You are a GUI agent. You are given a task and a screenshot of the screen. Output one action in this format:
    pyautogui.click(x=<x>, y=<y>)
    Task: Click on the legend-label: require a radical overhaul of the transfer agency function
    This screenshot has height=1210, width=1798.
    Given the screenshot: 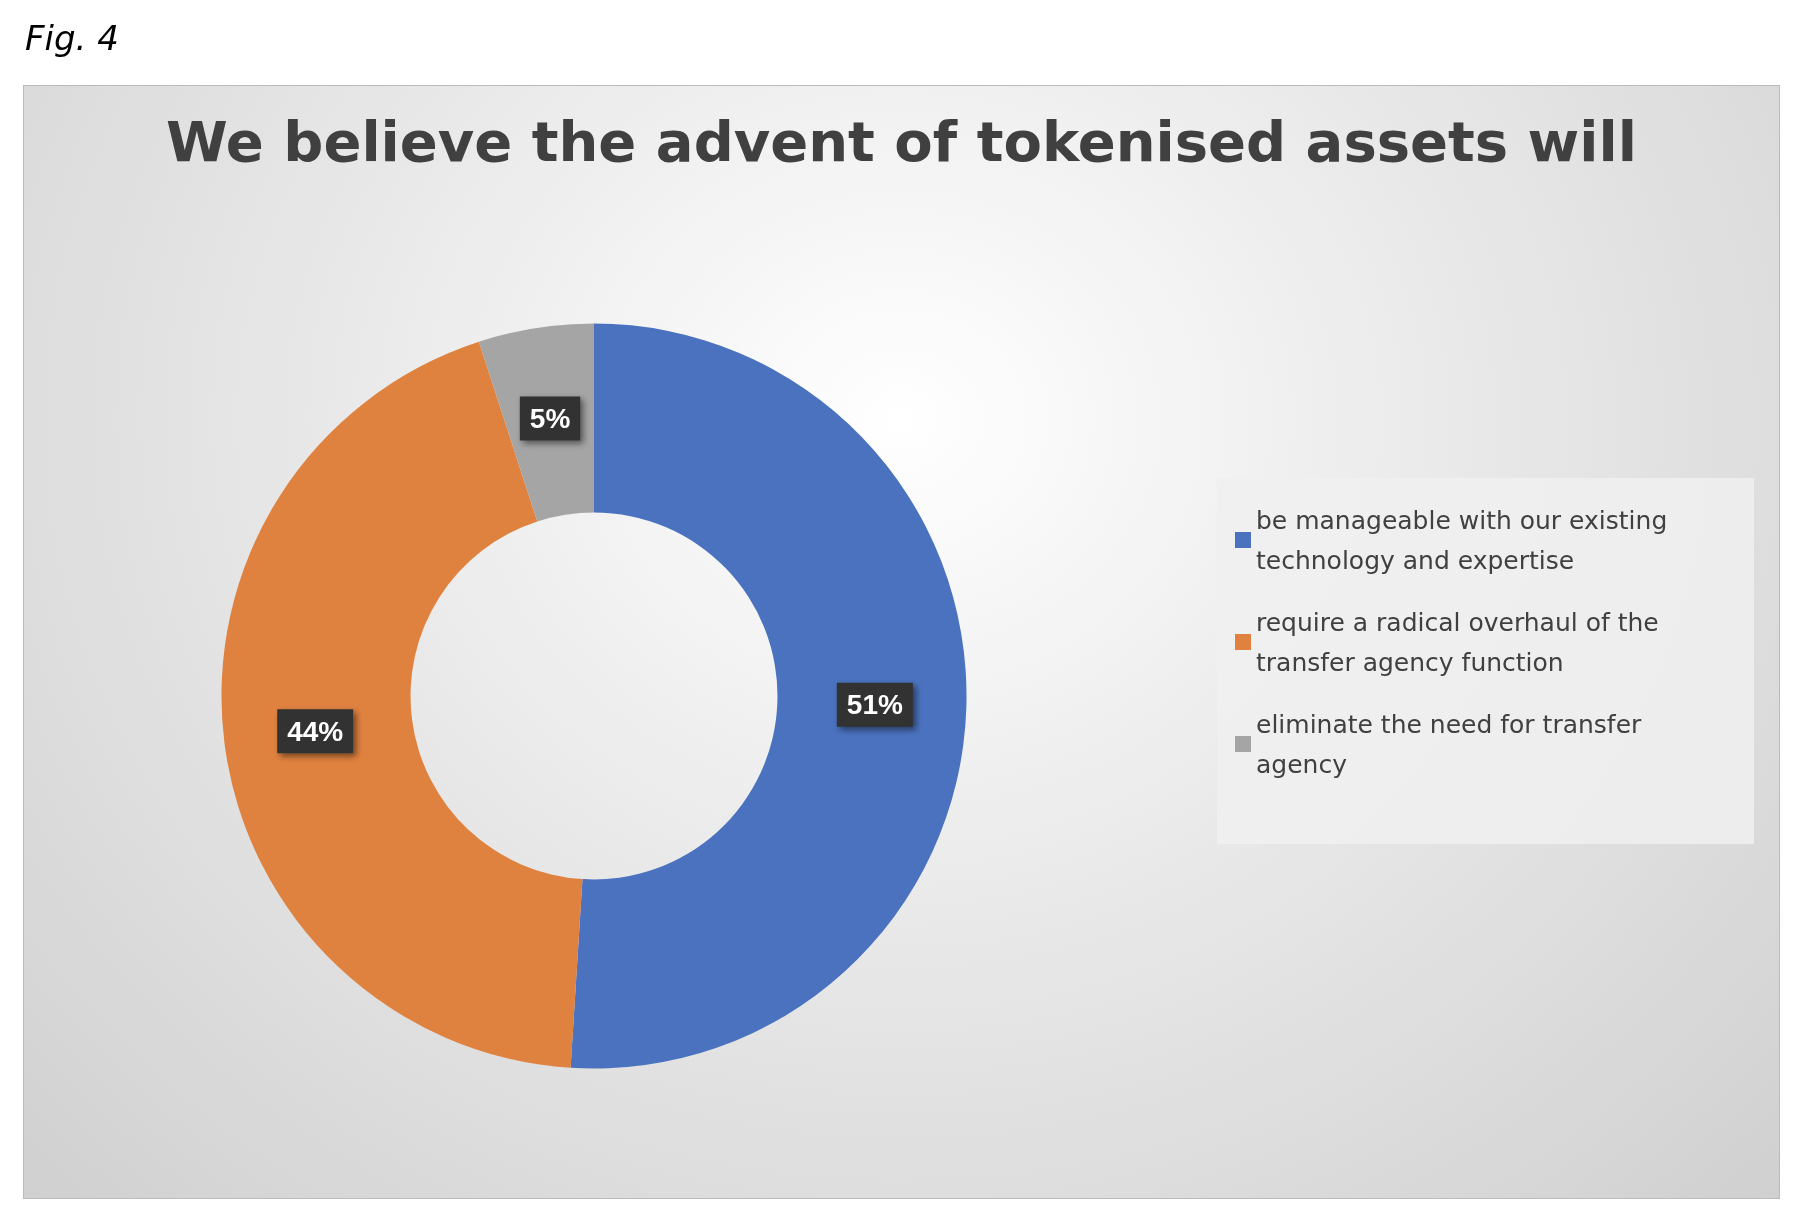 What is the action you would take?
    pyautogui.click(x=1461, y=642)
    